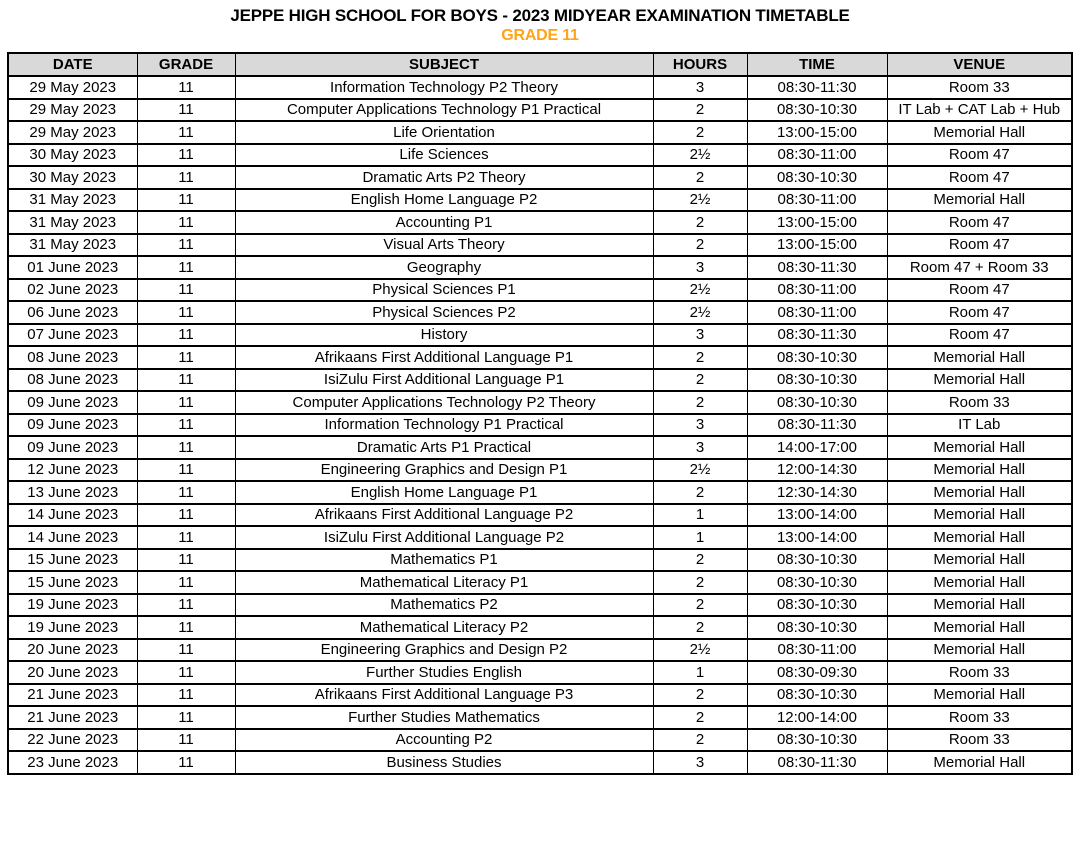 The height and width of the screenshot is (847, 1080). I want to click on subject-cell: IsiZulu First Additional Language P2, so click(444, 537).